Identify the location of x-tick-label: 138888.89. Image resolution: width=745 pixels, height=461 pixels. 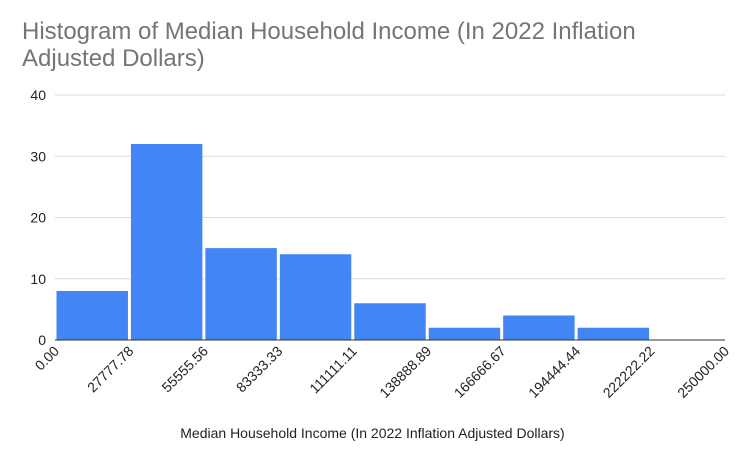
(405, 372).